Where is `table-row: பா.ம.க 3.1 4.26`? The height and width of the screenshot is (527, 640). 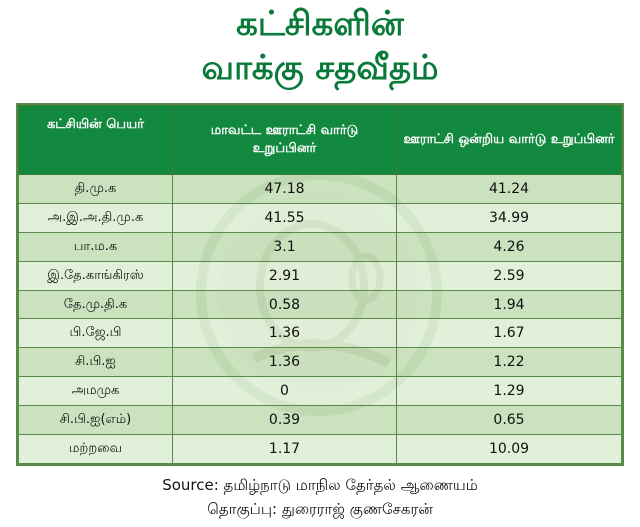 table-row: பா.ம.க 3.1 4.26 is located at coordinates (320, 246).